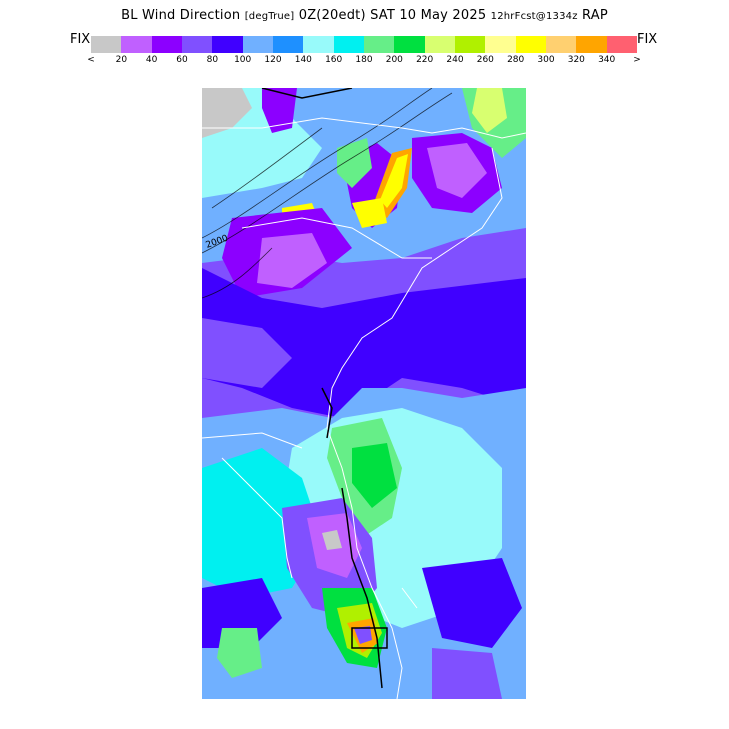  I want to click on tick-label: 280, so click(516, 60).